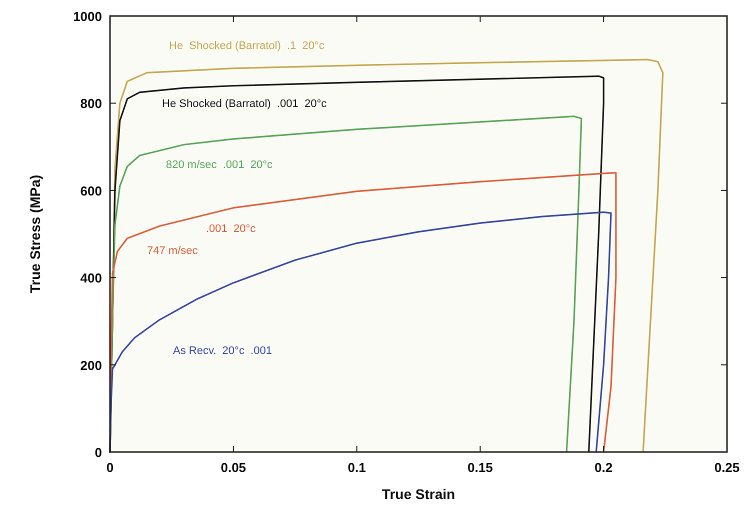  Describe the element at coordinates (91, 190) in the screenshot. I see `y-tick-label: 600` at that location.